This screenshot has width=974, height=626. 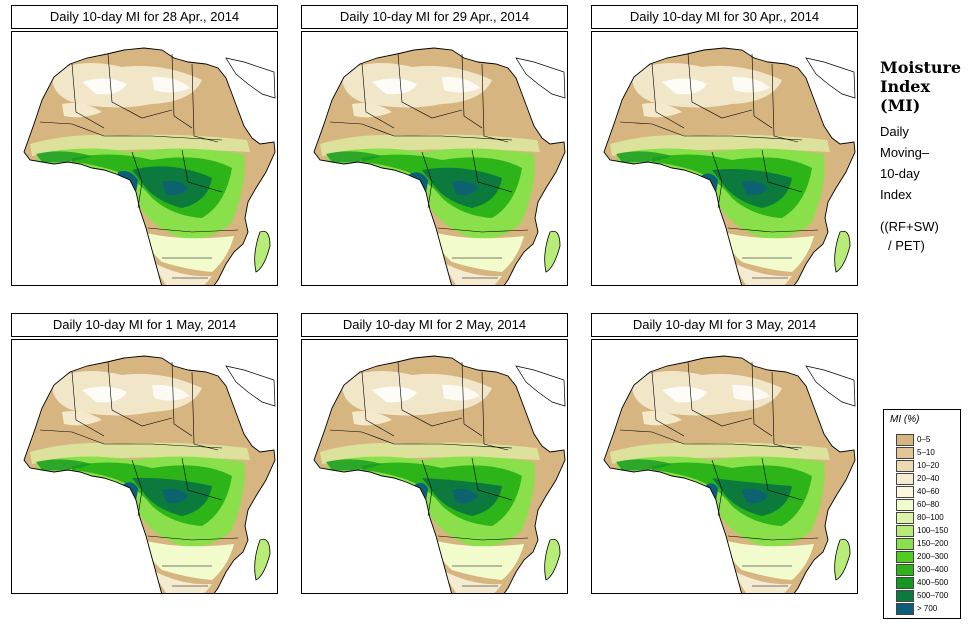 I want to click on map-panel: Daily 10-day MI for 30 Apr., 2014, so click(x=725, y=145).